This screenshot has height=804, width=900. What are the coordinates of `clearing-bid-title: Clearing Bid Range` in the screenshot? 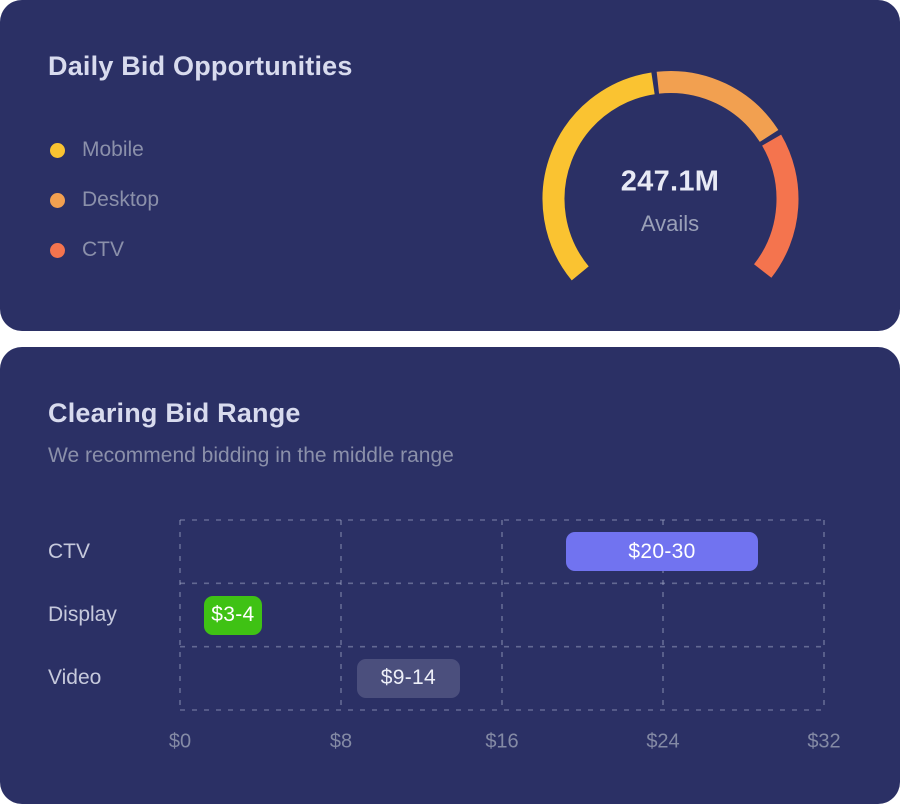 It's located at (174, 413).